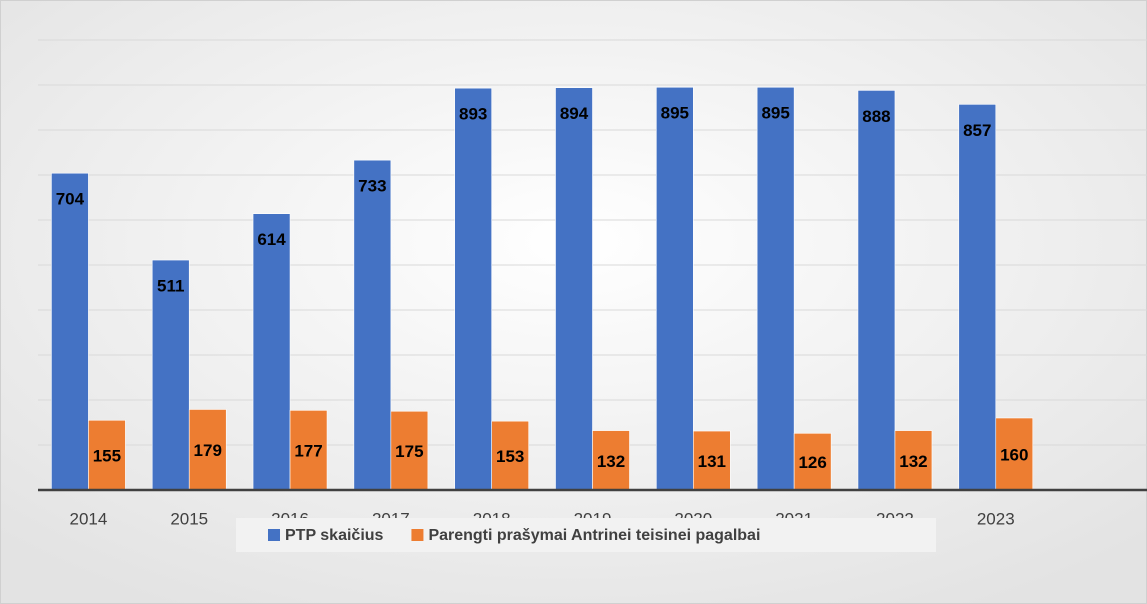 The height and width of the screenshot is (604, 1147). What do you see at coordinates (473, 114) in the screenshot?
I see `data-label: 893` at bounding box center [473, 114].